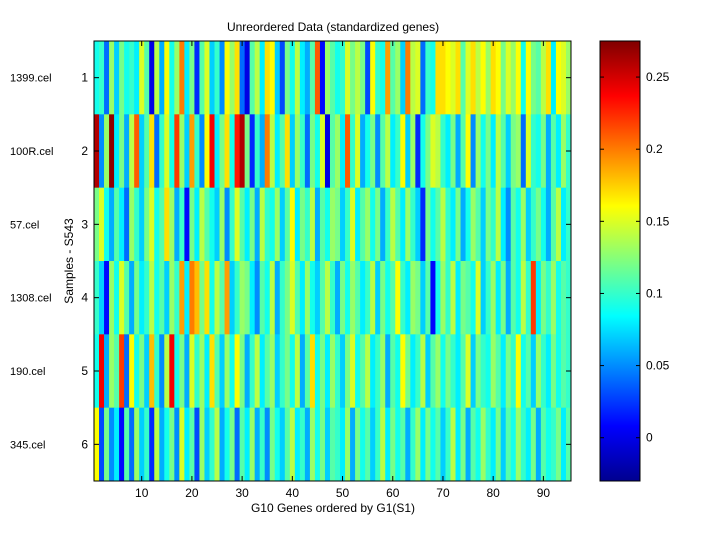 This screenshot has height=540, width=720. Describe the element at coordinates (658, 77) in the screenshot. I see `colorbar-tick-label: 0.25` at that location.